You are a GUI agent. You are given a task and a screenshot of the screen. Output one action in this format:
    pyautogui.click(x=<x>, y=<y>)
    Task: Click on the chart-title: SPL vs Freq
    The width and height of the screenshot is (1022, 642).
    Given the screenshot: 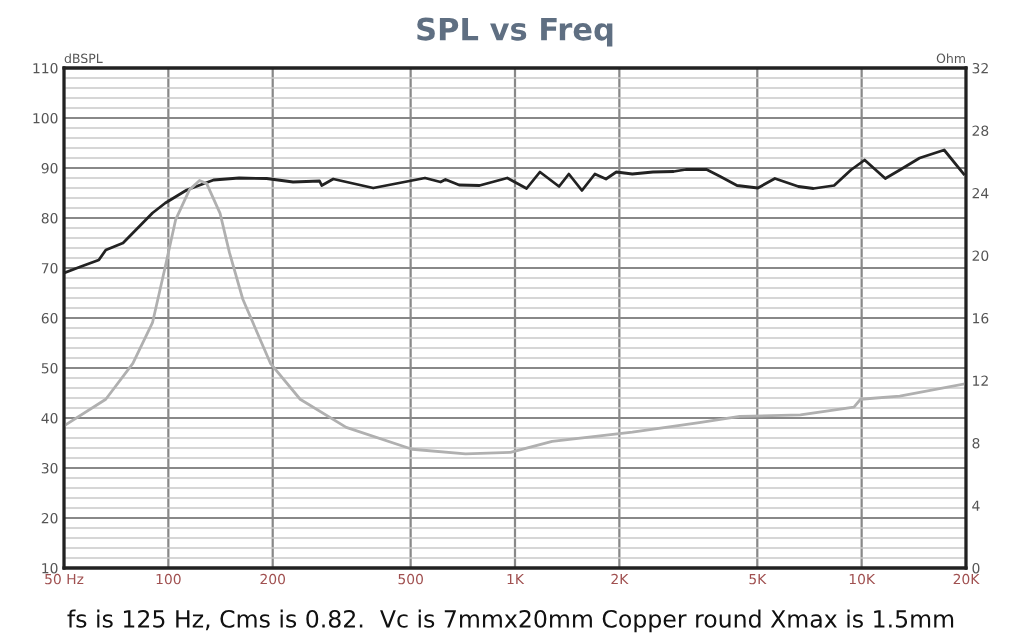 What is the action you would take?
    pyautogui.click(x=515, y=32)
    